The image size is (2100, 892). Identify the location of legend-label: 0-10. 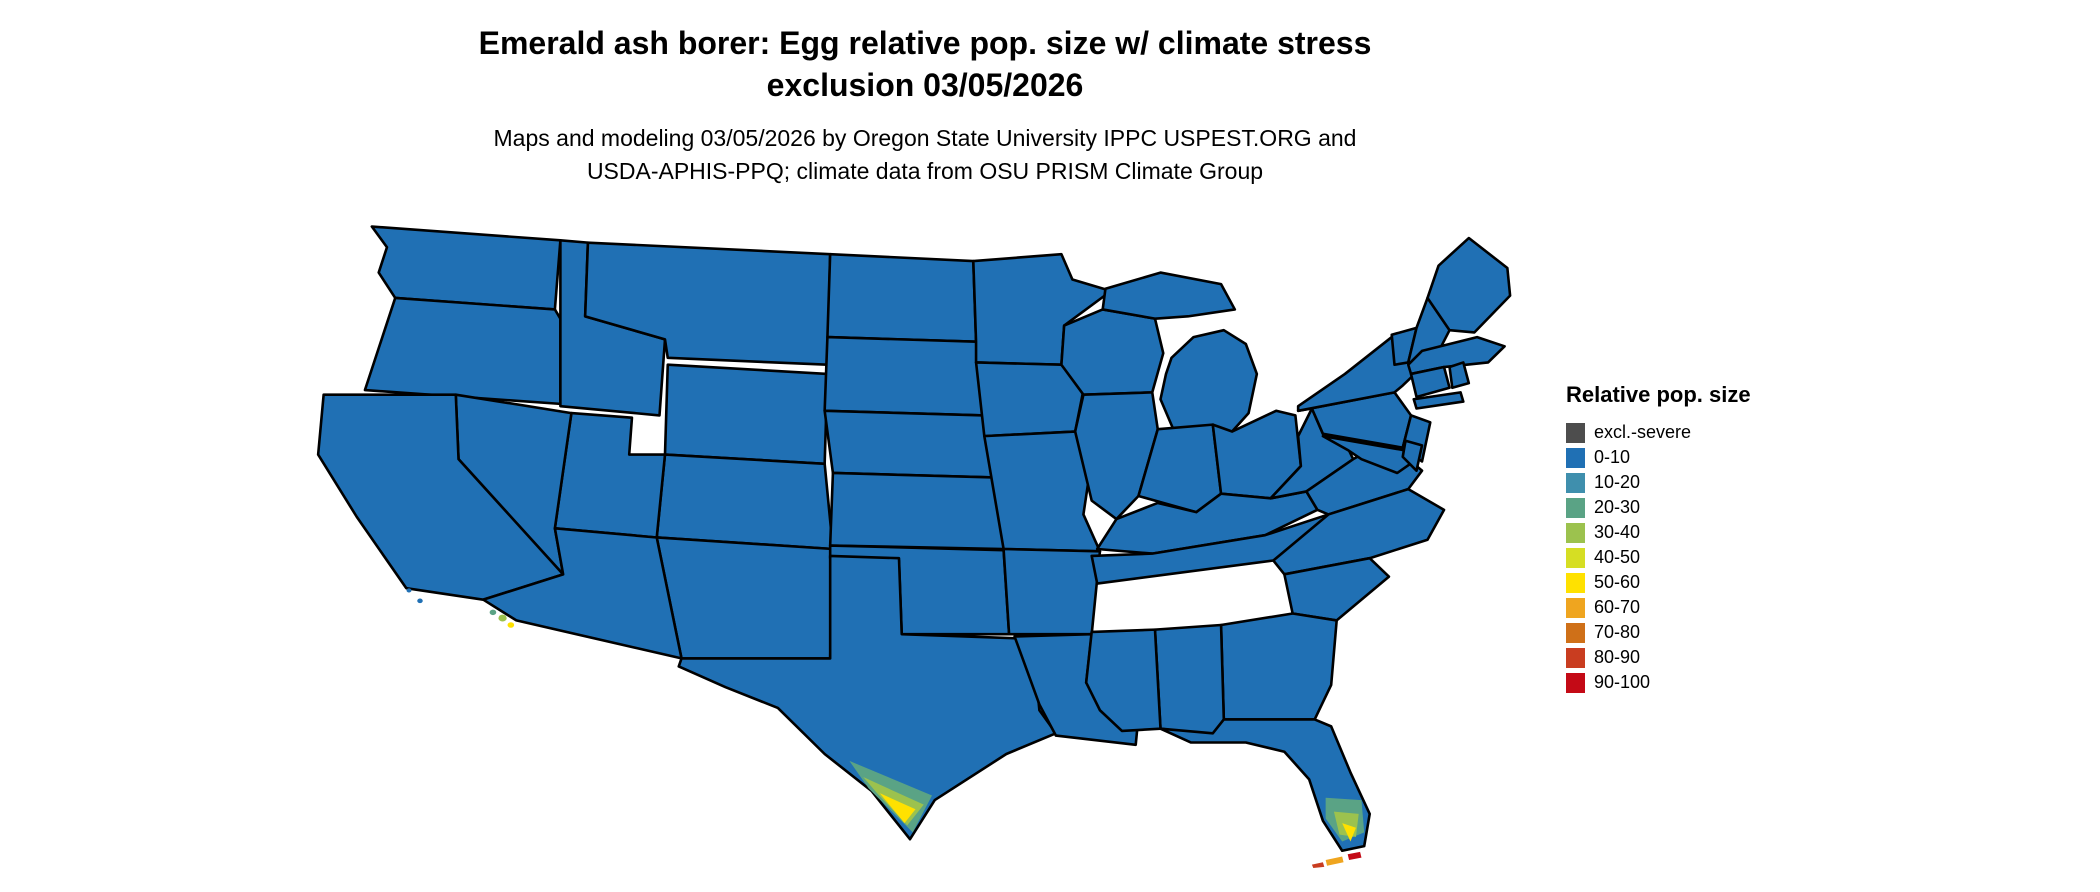
(1612, 457).